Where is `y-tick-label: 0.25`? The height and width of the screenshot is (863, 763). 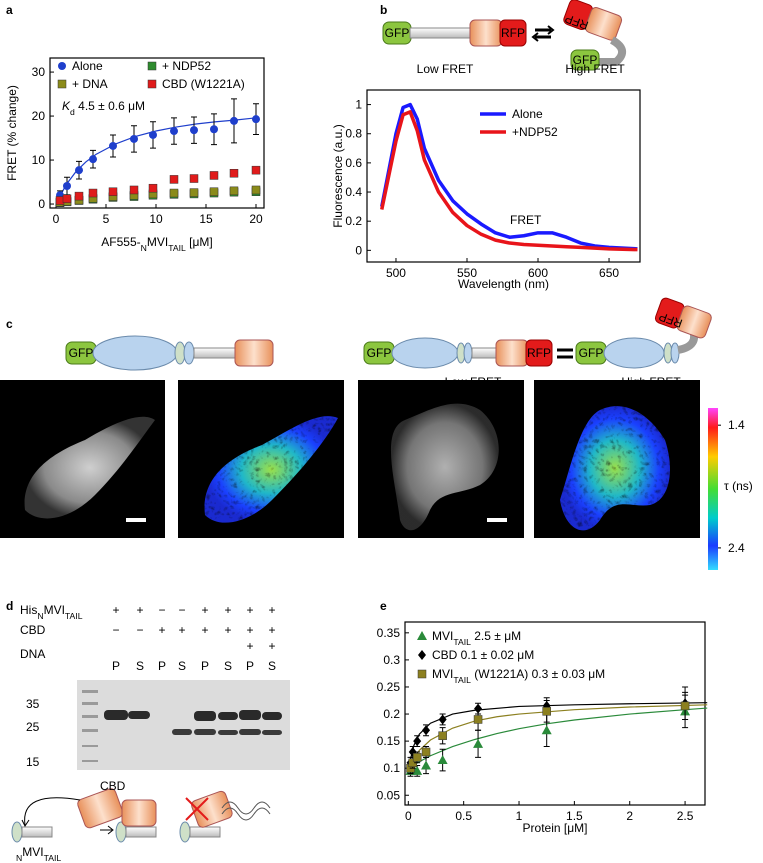
y-tick-label: 0.25 is located at coordinates (389, 687).